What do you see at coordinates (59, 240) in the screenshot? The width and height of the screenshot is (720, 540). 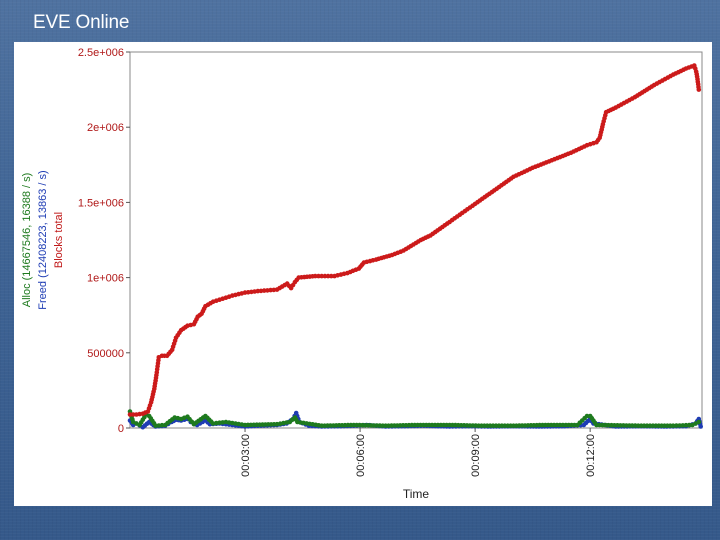 I see `y-axis-title-line: Blocks total` at bounding box center [59, 240].